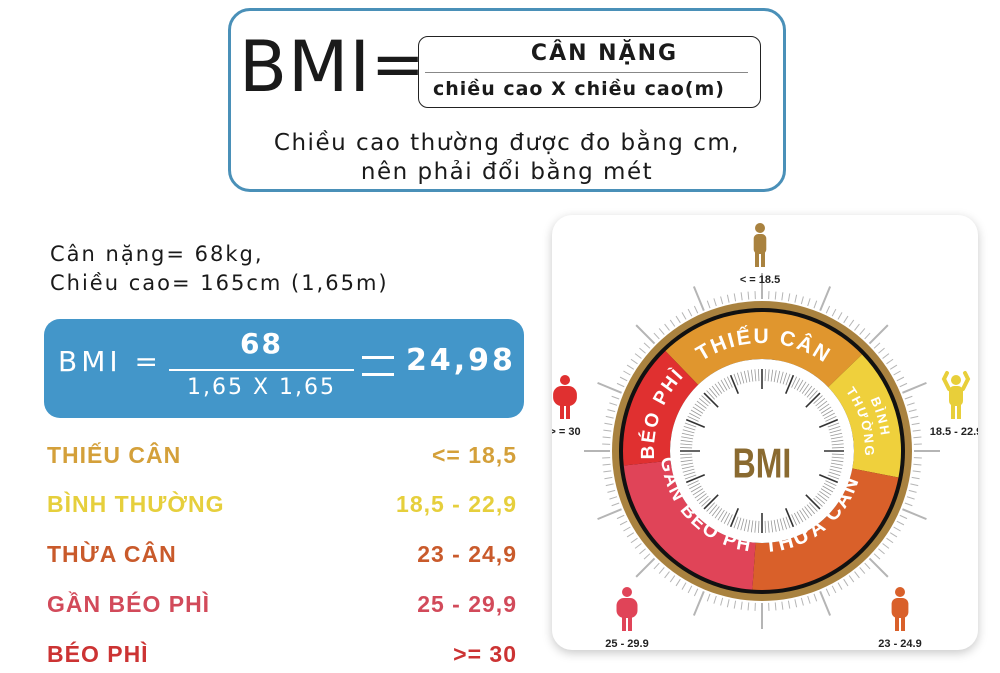 The height and width of the screenshot is (673, 1000). What do you see at coordinates (284, 368) in the screenshot?
I see `calculation-box: BMI = 68 1,65 X 1,65 24,98` at bounding box center [284, 368].